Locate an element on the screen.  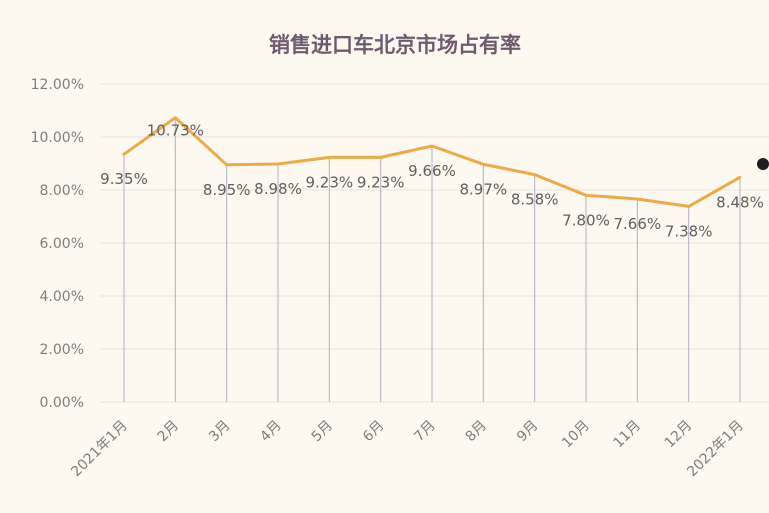
data-label: 8.58% is located at coordinates (535, 200).